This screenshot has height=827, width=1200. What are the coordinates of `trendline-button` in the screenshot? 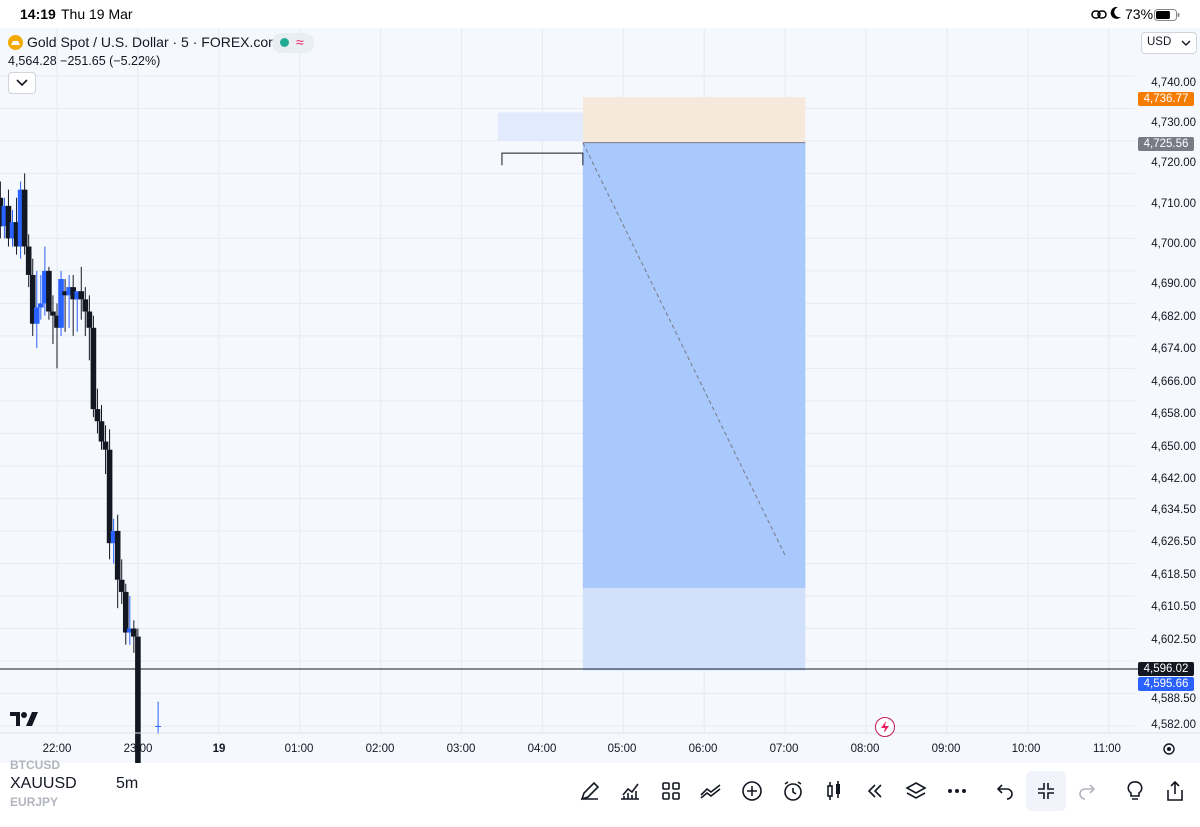 It's located at (711, 791).